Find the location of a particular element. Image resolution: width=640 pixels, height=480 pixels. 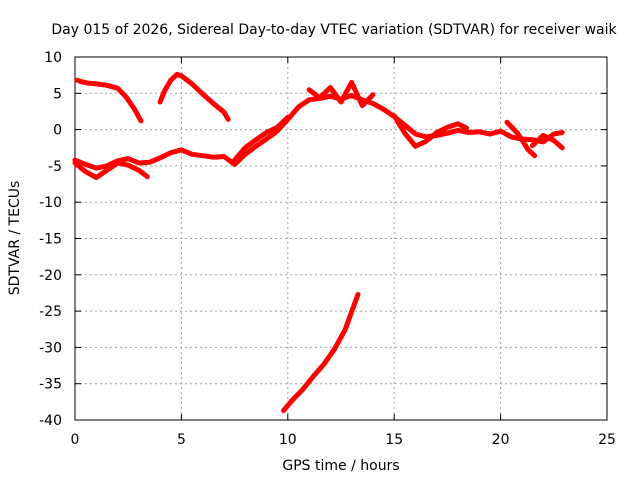

y-tick-label: 0 is located at coordinates (57, 131).